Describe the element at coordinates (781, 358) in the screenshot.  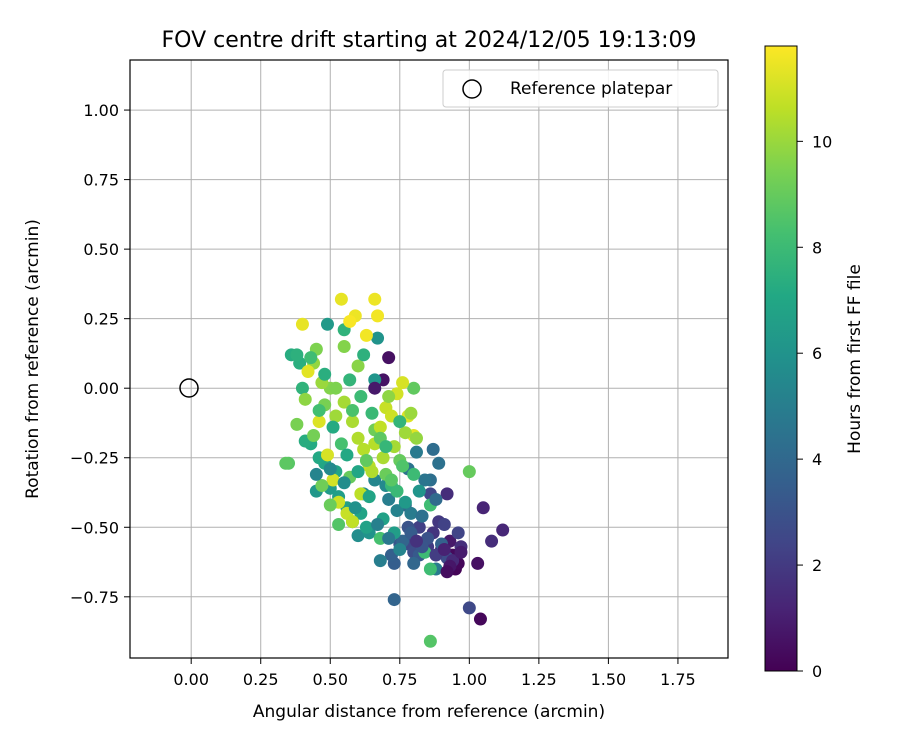
I see `colorbar-gradient` at that location.